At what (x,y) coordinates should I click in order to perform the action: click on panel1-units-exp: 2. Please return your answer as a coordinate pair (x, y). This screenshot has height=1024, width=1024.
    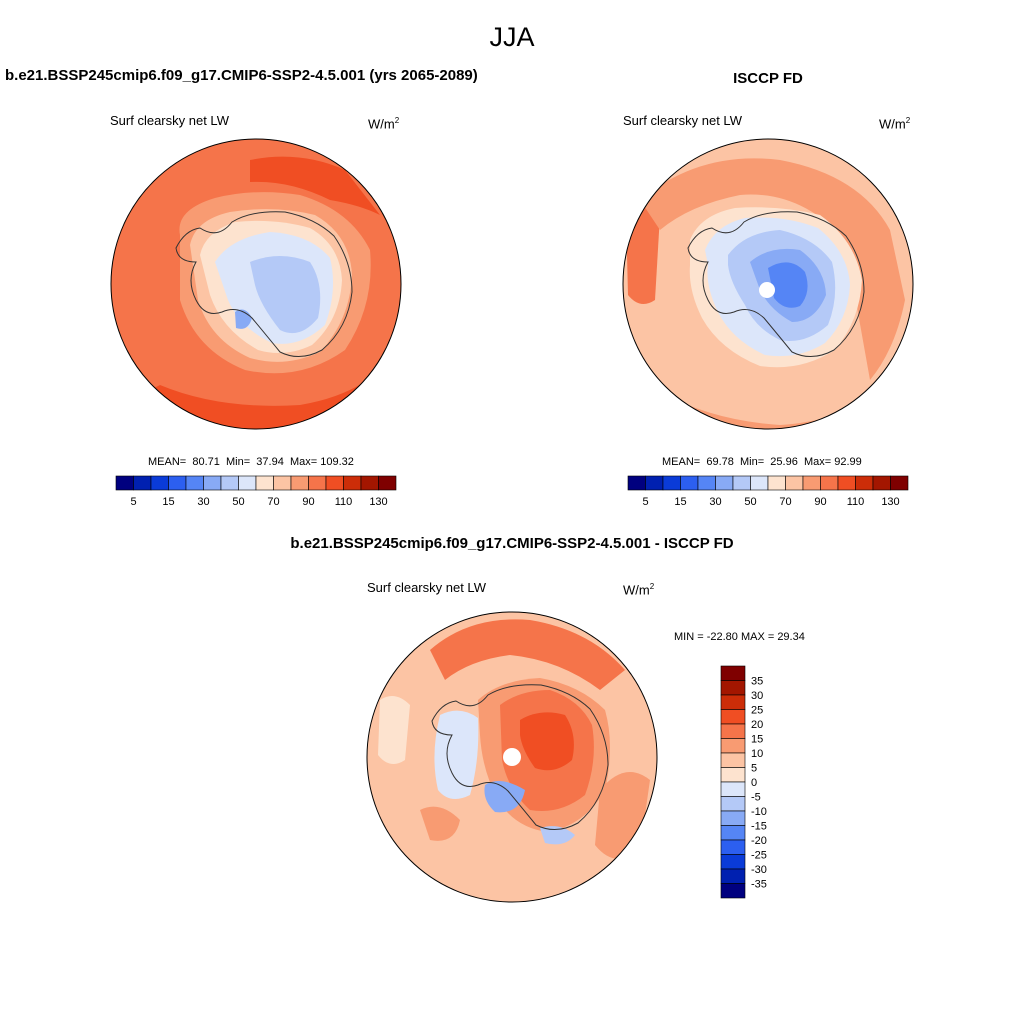
    Looking at the image, I should click on (397, 120).